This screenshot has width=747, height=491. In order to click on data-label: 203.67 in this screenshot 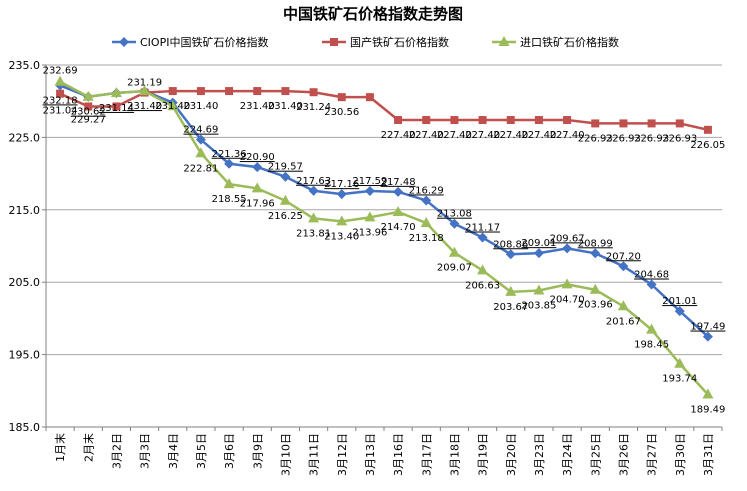, I will do `click(510, 307)`.